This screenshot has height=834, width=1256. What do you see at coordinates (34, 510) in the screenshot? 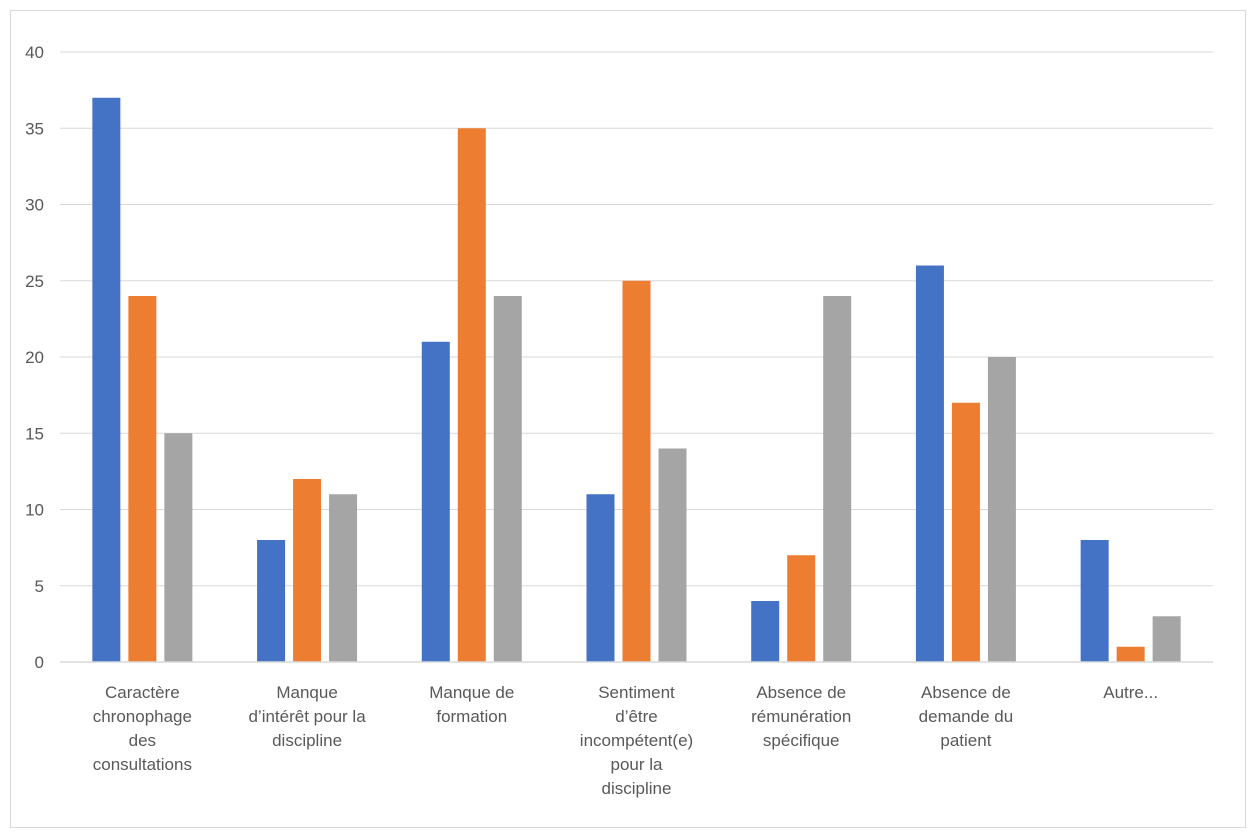
I see `y-tick-label: 10` at bounding box center [34, 510].